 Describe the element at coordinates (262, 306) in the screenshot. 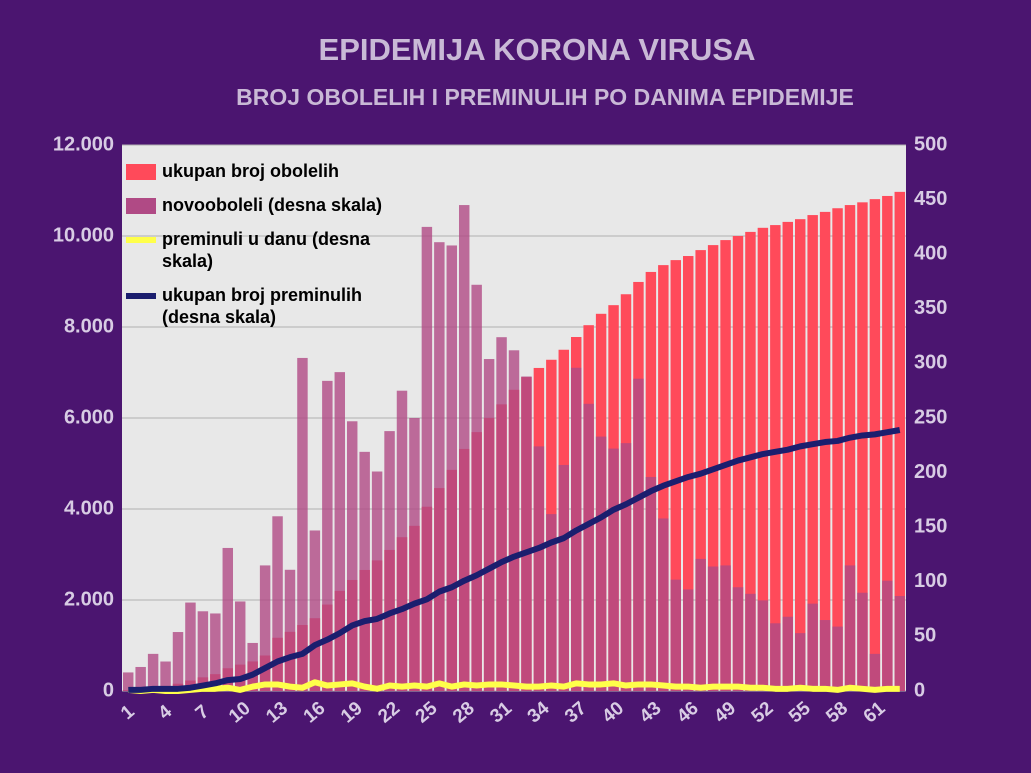

I see `legend-label: ukupan broj preminulih (desna skala)` at that location.